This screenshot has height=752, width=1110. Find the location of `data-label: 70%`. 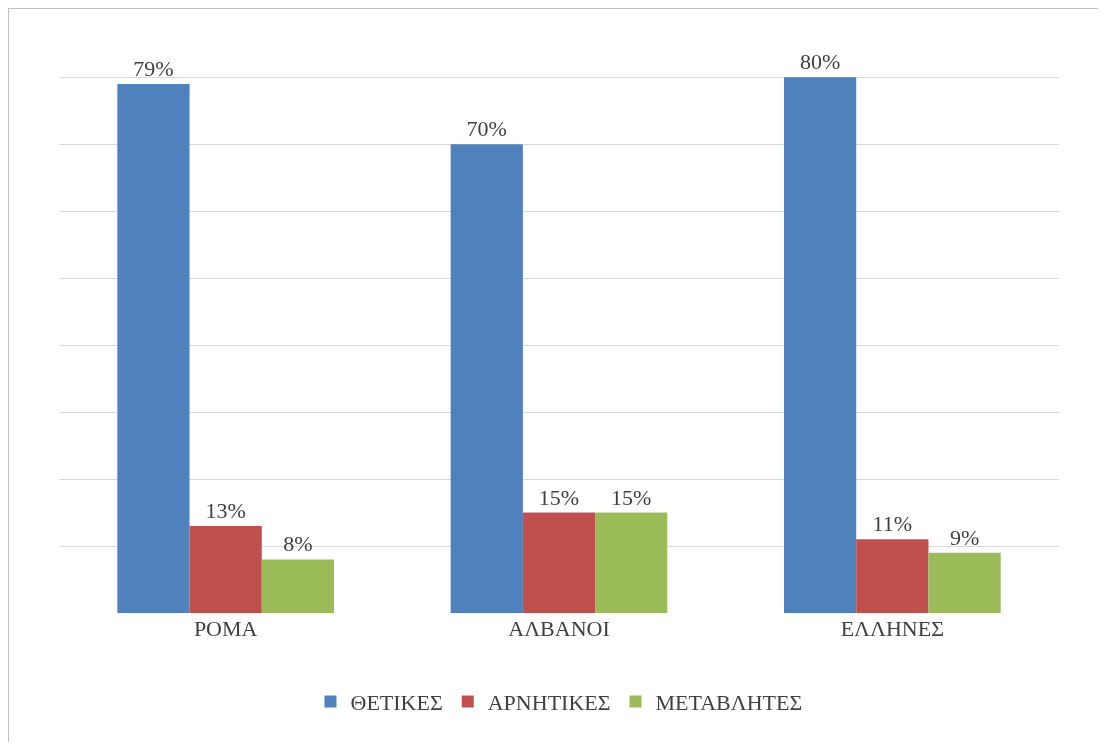

data-label: 70% is located at coordinates (486, 129).